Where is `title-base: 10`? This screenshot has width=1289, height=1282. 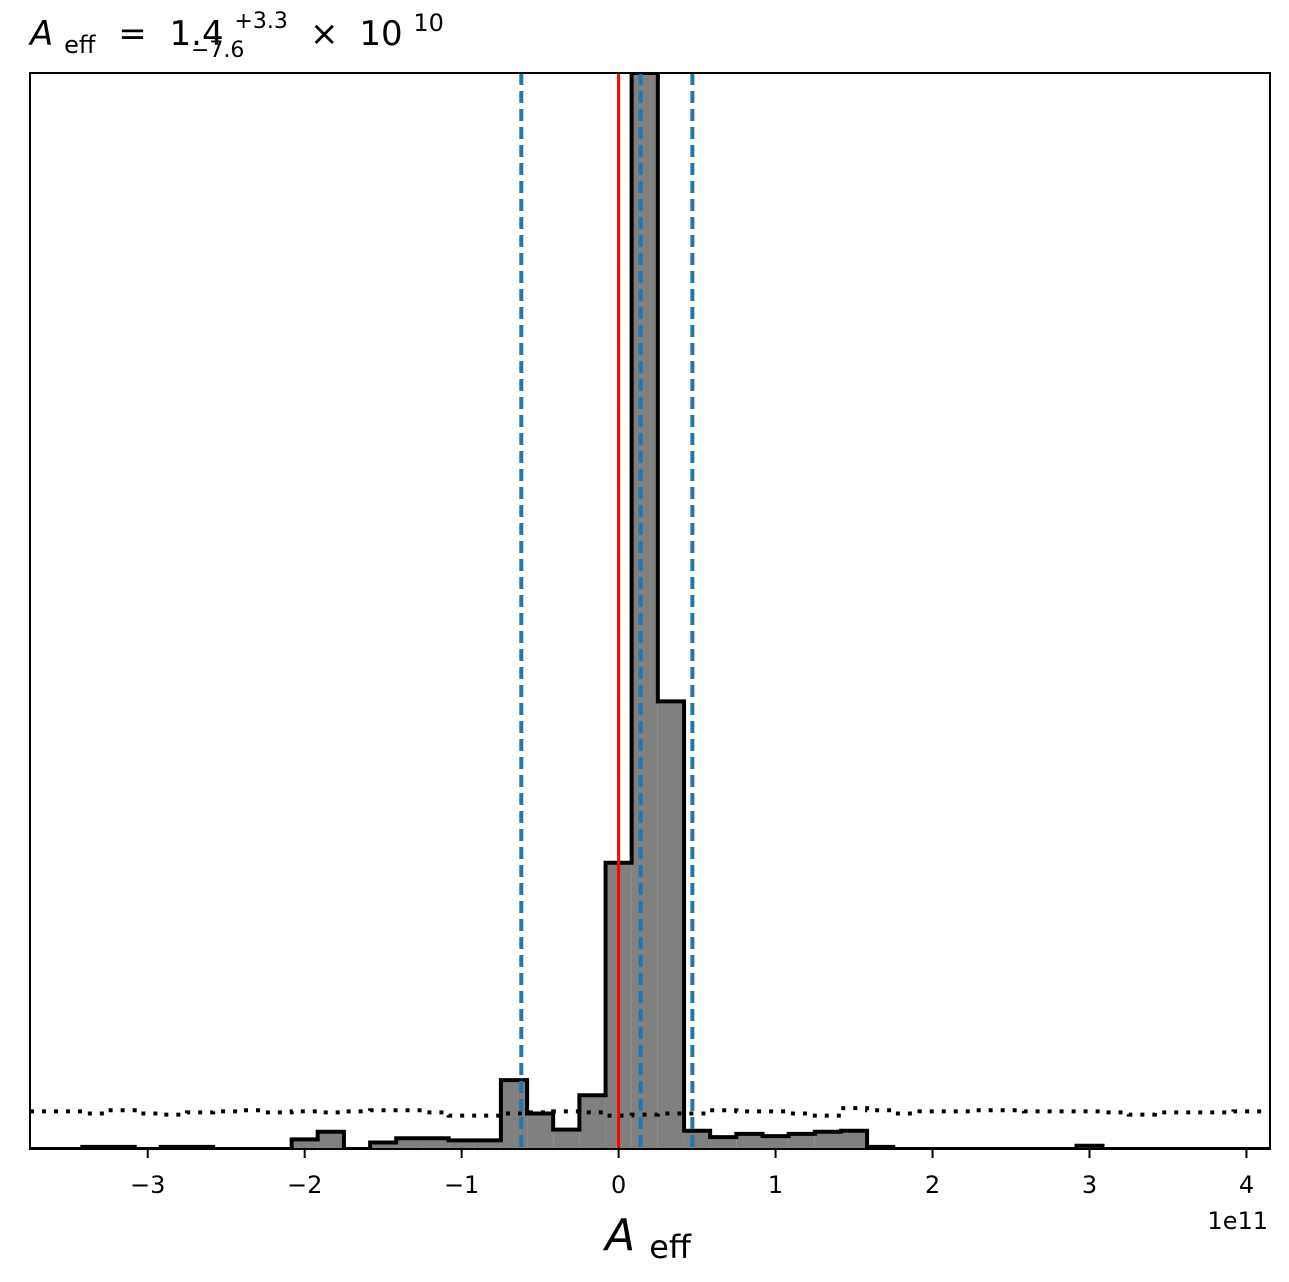 title-base: 10 is located at coordinates (380, 34).